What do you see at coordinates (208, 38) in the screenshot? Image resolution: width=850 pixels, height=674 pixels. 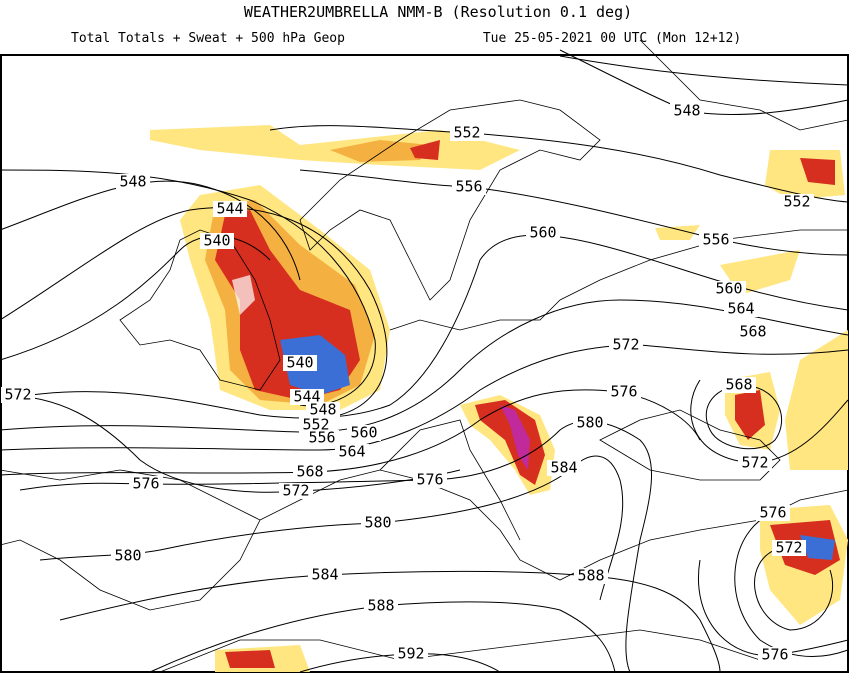 I see `subtitle: Total Totals + Sweat + 500 hPa Geop` at bounding box center [208, 38].